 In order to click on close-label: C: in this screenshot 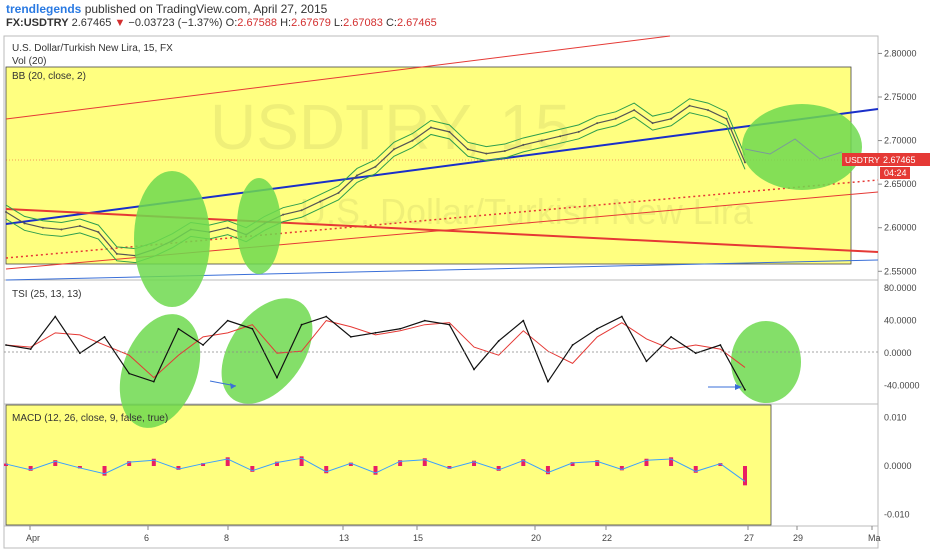, I will do `click(391, 23)`.